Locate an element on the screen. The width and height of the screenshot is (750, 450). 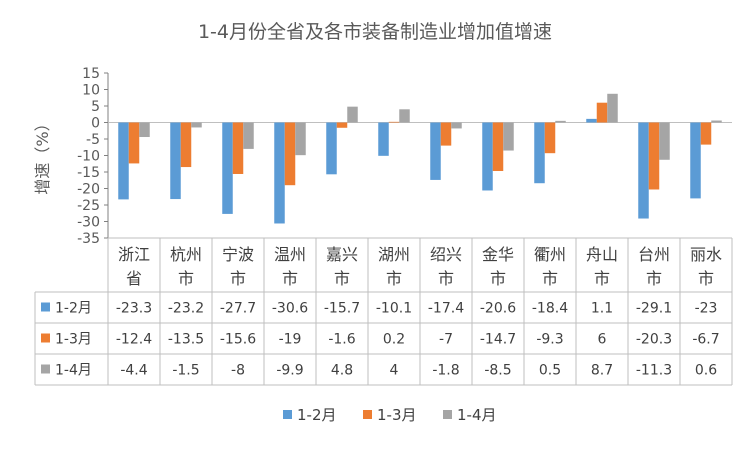
table-cell-value: 0.5 is located at coordinates (550, 371).